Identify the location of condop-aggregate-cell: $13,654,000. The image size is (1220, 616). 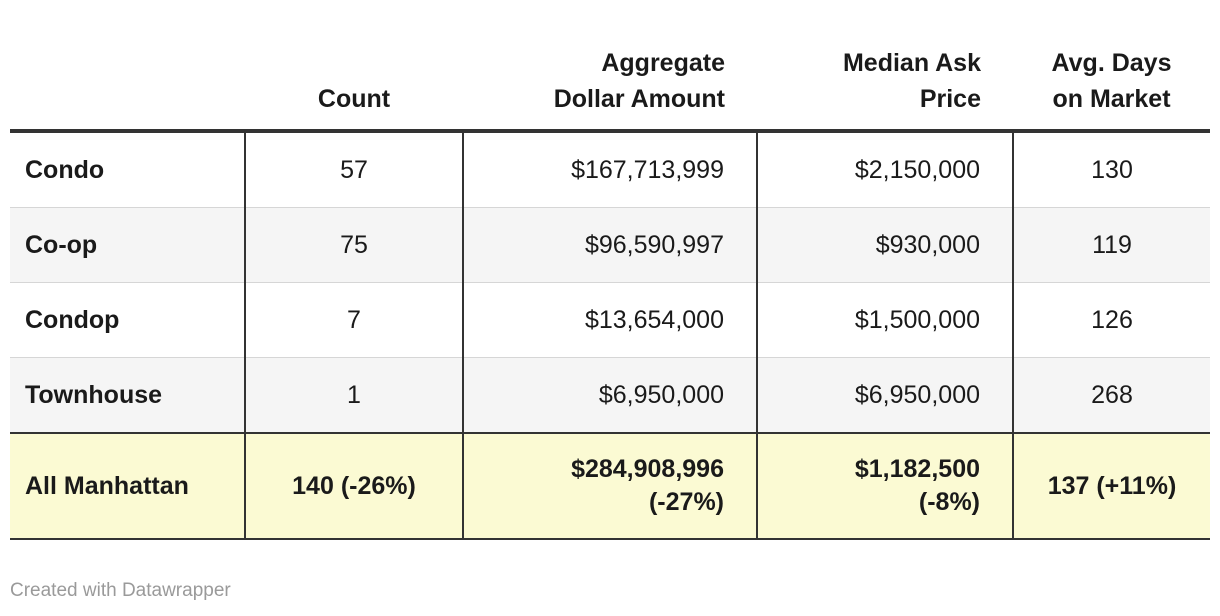
(609, 320).